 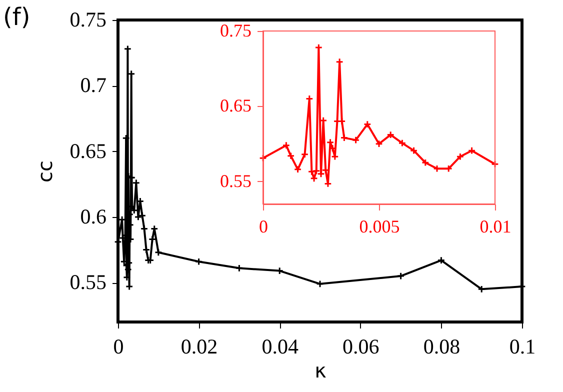 What do you see at coordinates (44, 171) in the screenshot?
I see `y-axis-title: cc` at bounding box center [44, 171].